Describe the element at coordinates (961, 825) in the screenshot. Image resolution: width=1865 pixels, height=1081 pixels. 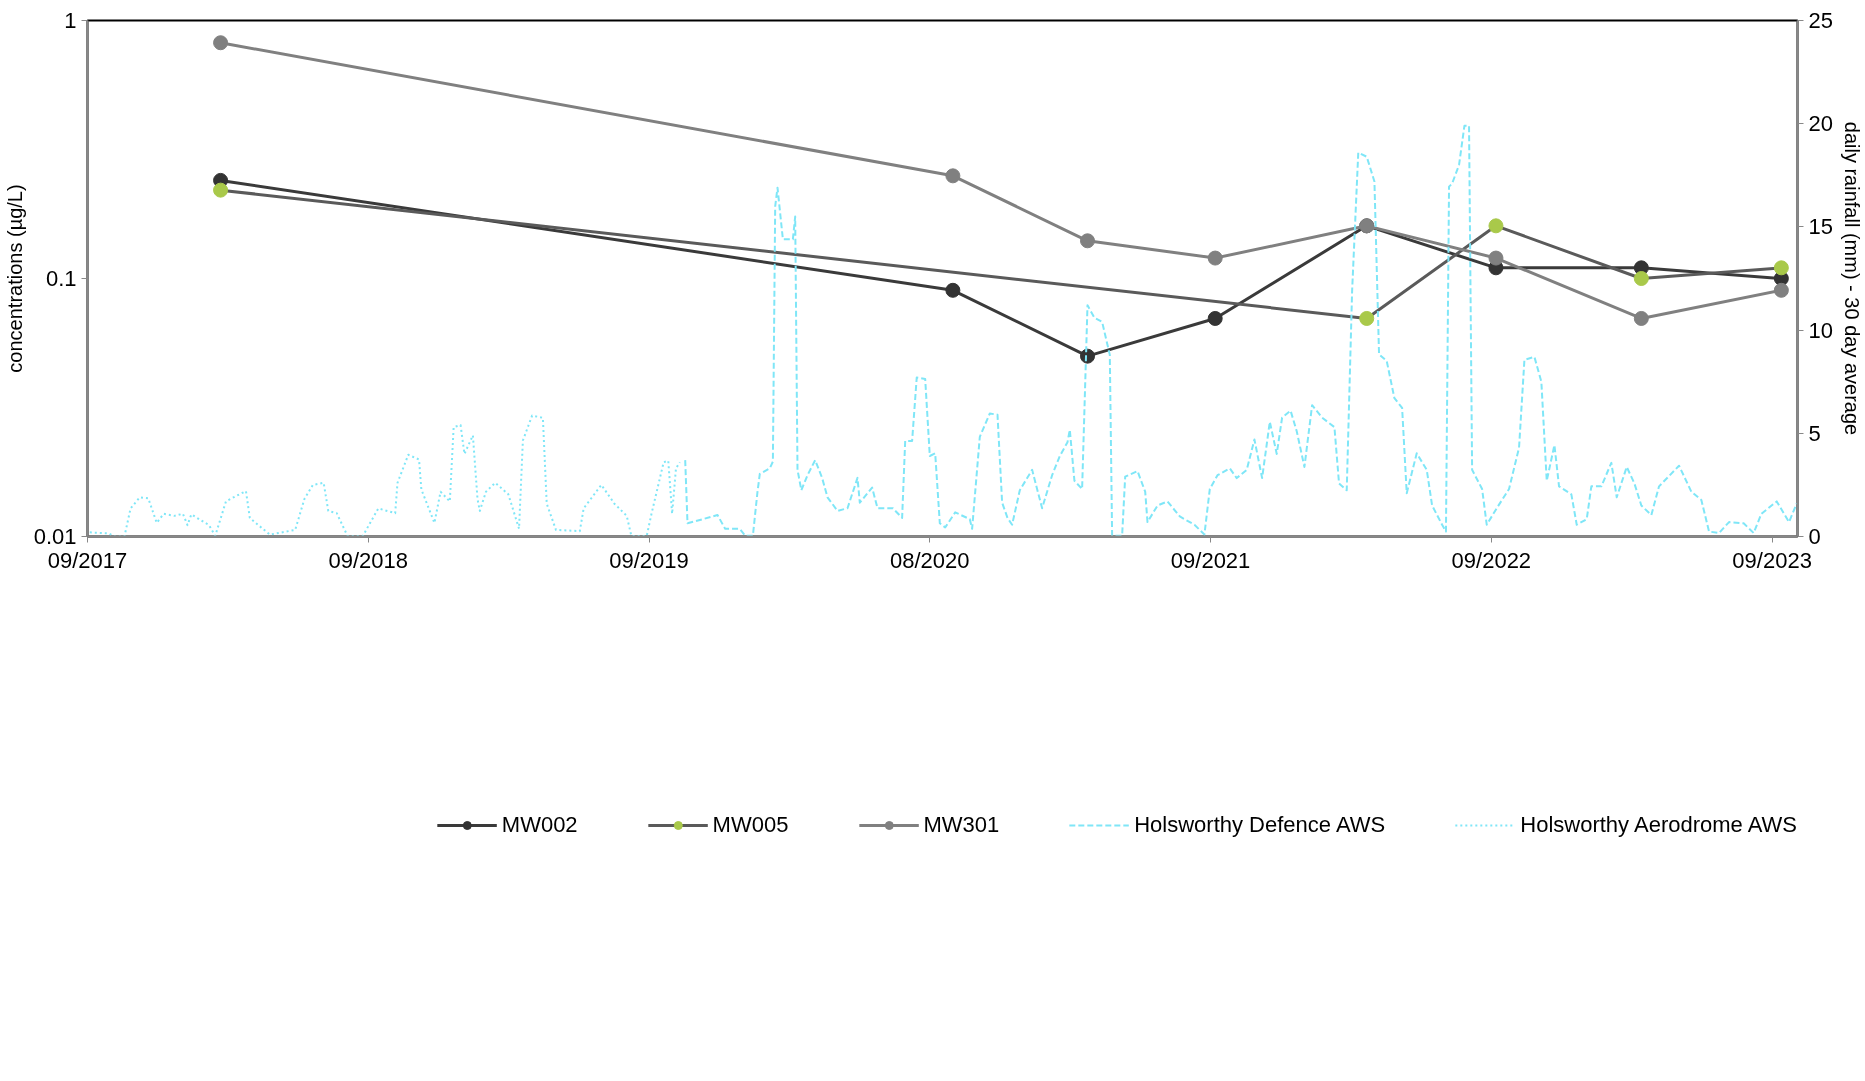
I see `legend-label: MW301` at that location.